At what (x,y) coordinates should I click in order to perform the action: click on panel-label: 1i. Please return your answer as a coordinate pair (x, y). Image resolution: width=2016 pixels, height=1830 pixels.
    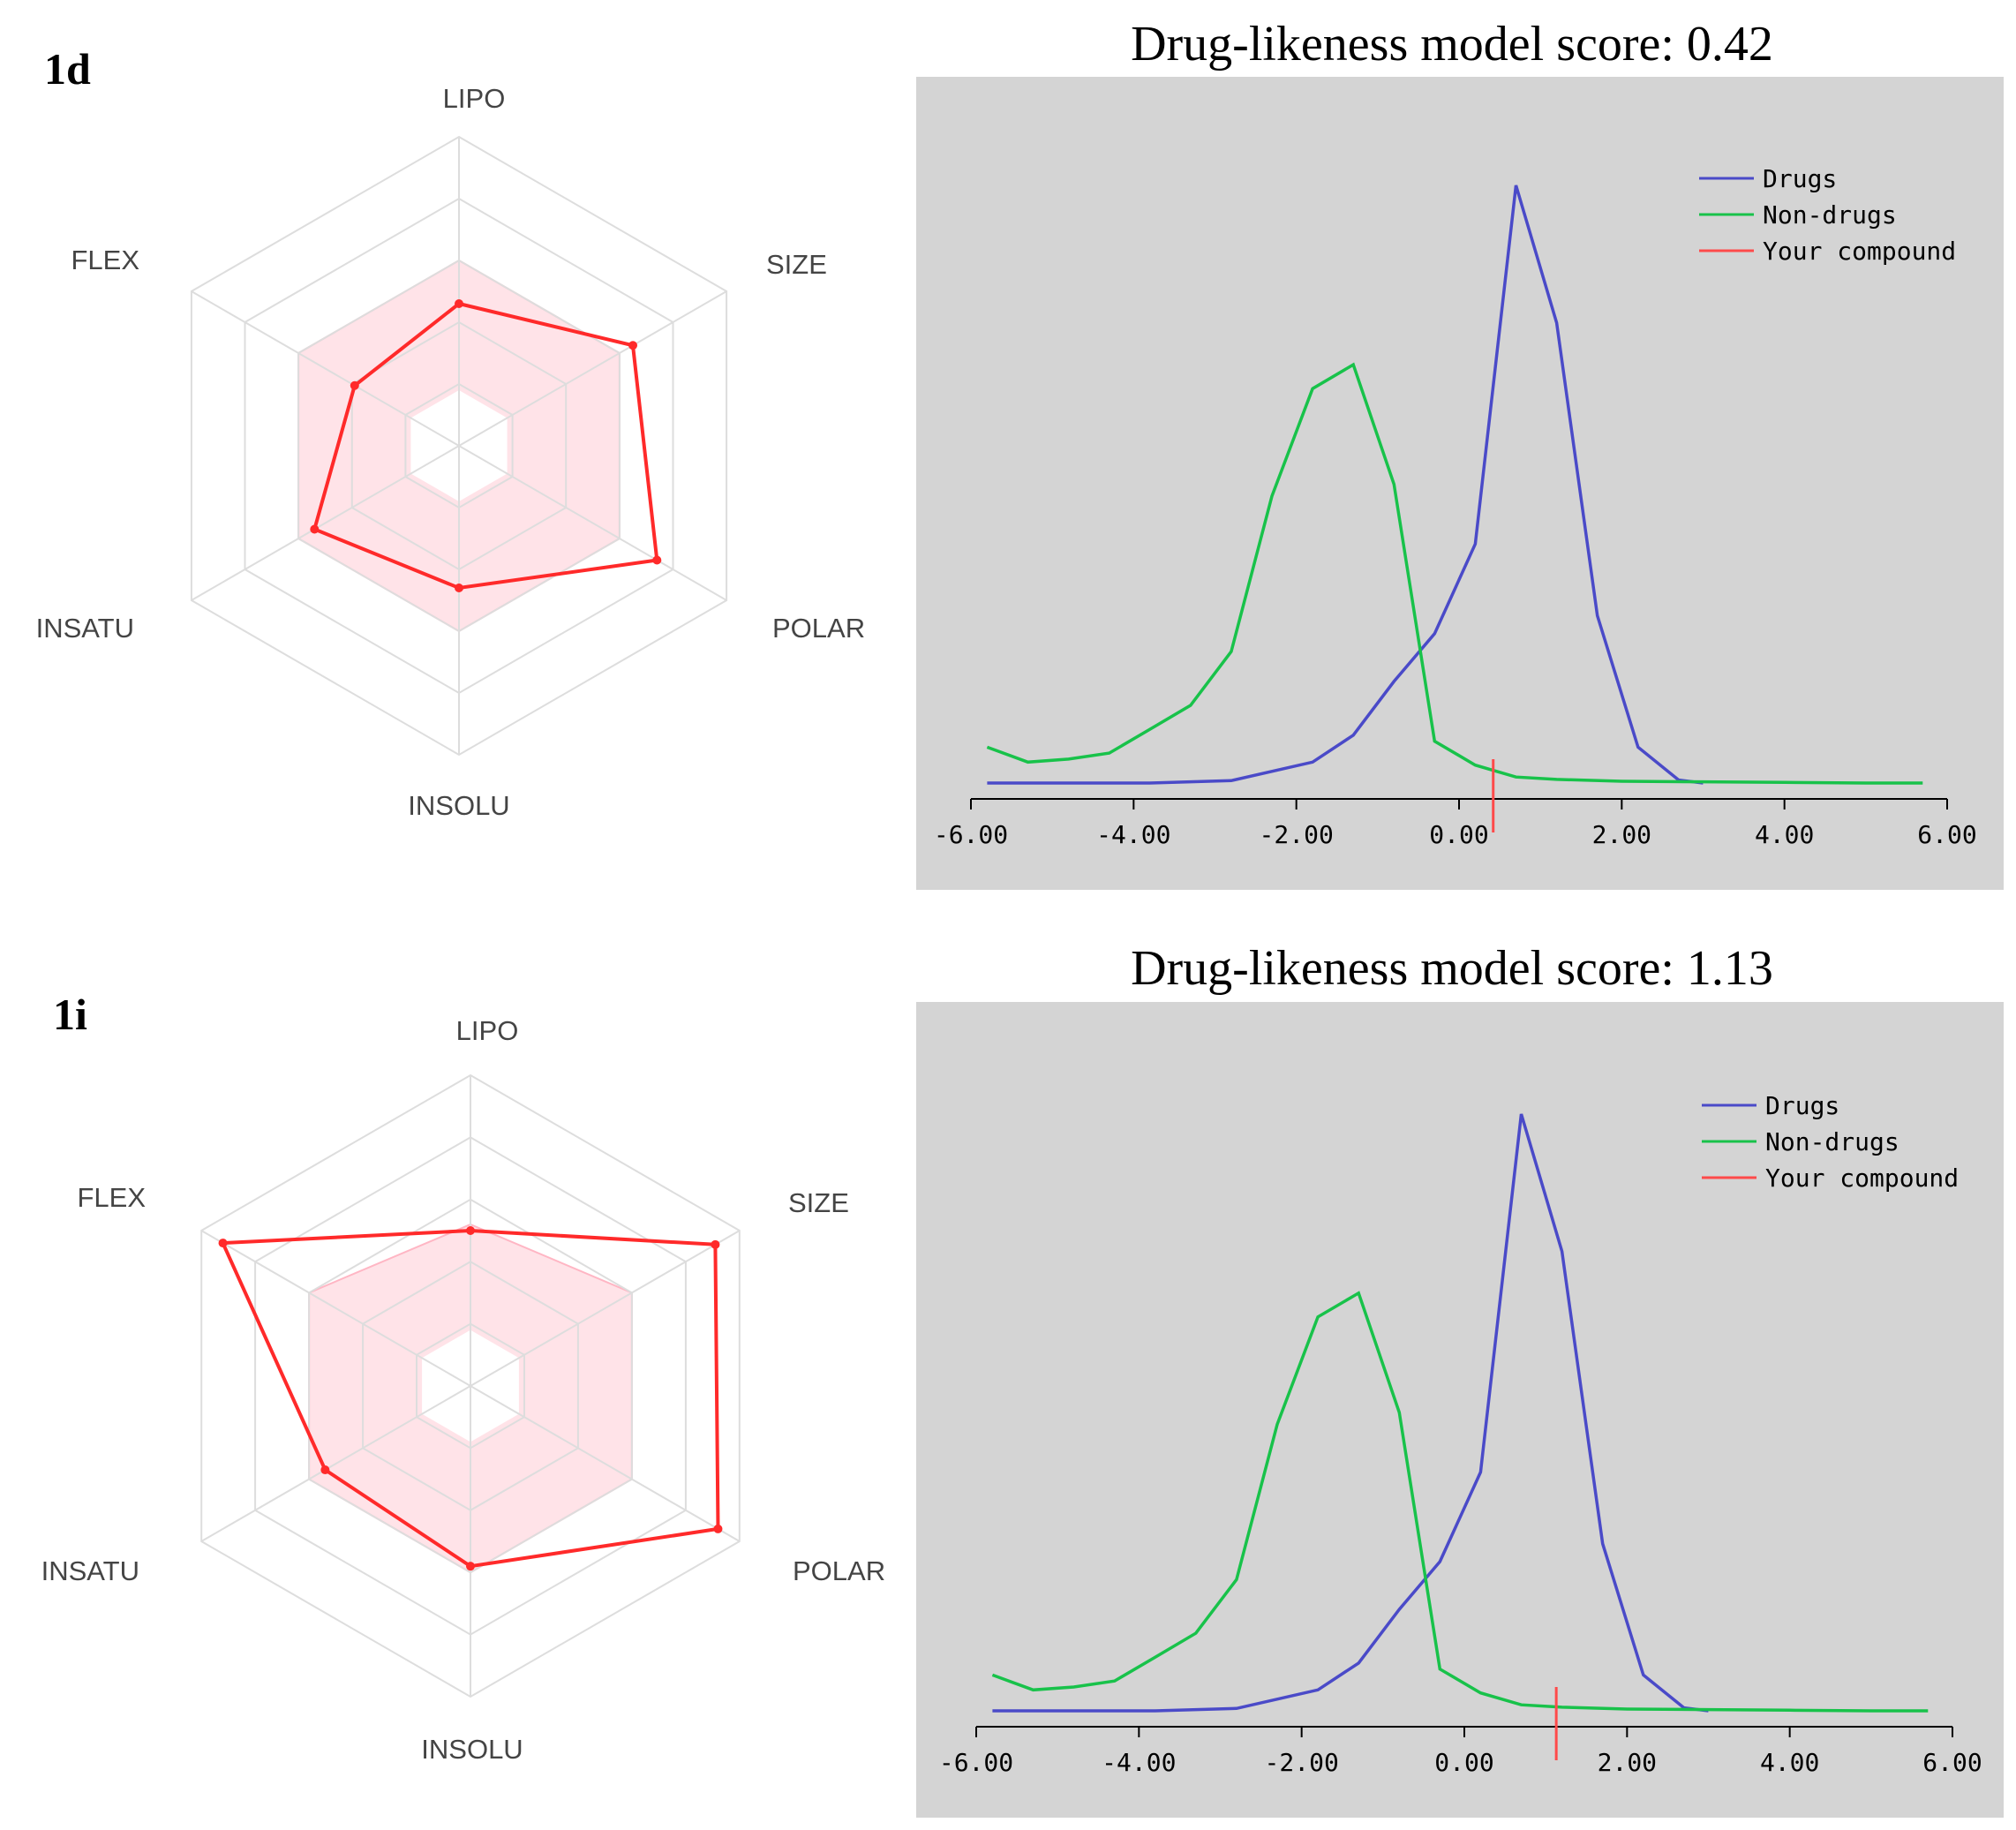
    Looking at the image, I should click on (70, 1014).